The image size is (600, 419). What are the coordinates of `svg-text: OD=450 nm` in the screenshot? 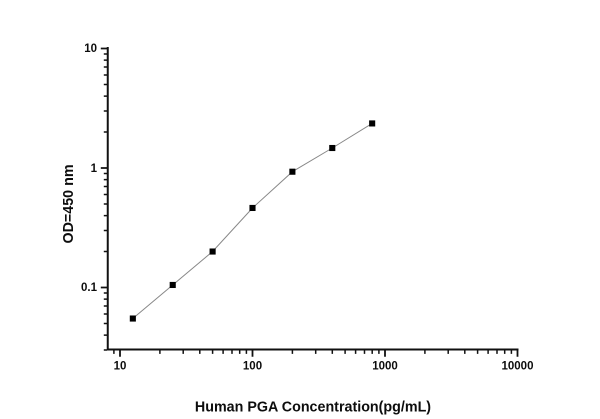 It's located at (69, 203).